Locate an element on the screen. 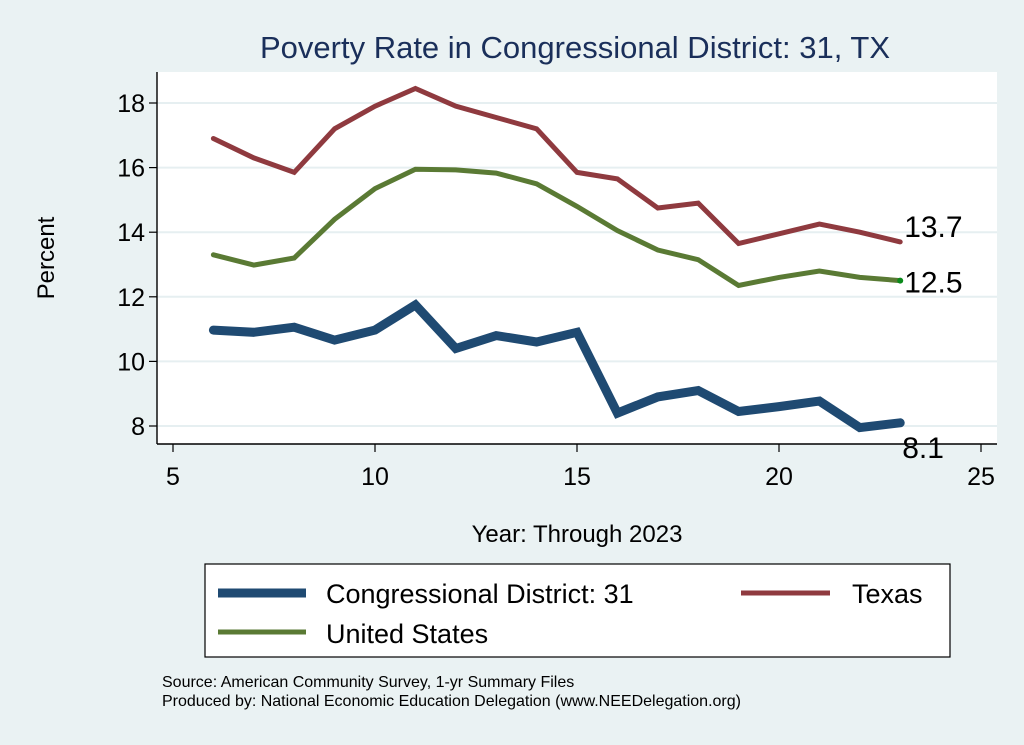 Image resolution: width=1024 pixels, height=745 pixels. y-tick-label: 12 is located at coordinates (131, 298).